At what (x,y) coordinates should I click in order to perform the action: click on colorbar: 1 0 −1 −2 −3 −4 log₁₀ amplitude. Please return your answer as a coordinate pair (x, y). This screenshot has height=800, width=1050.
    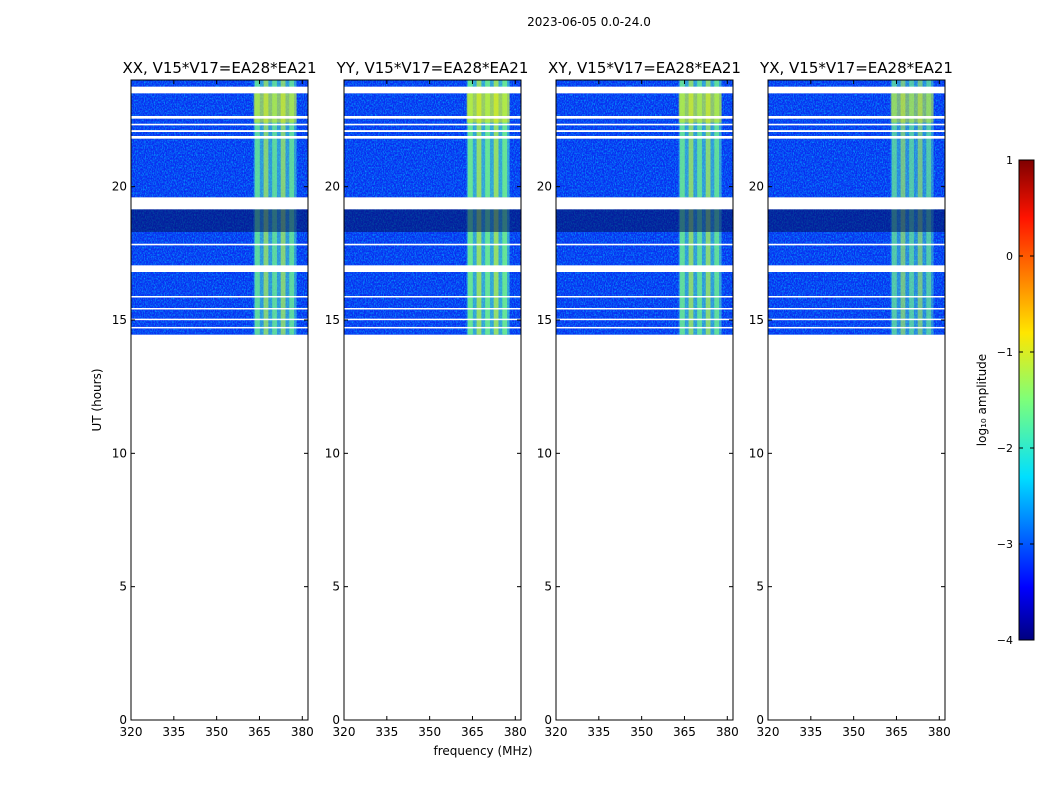
    Looking at the image, I should click on (1005, 400).